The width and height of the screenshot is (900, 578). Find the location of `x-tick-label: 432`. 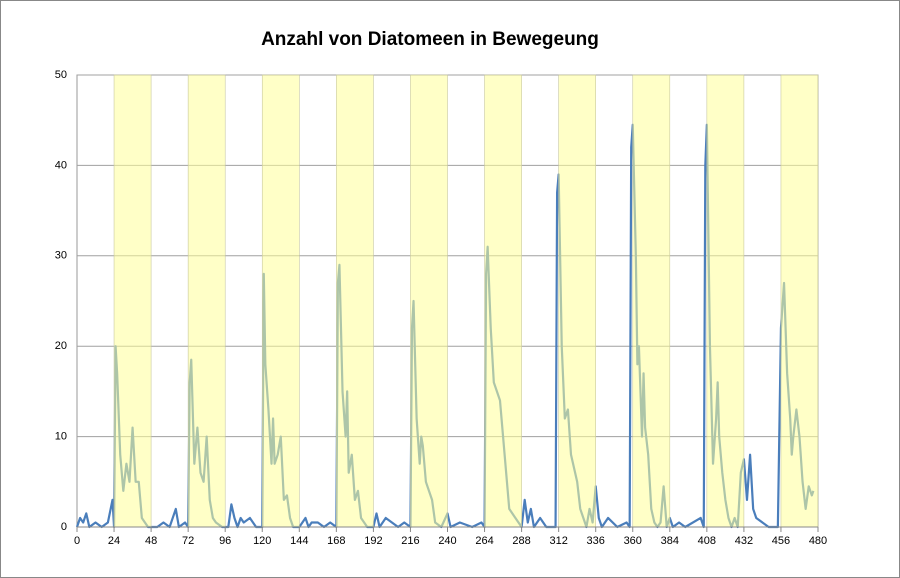

x-tick-label: 432 is located at coordinates (744, 541).